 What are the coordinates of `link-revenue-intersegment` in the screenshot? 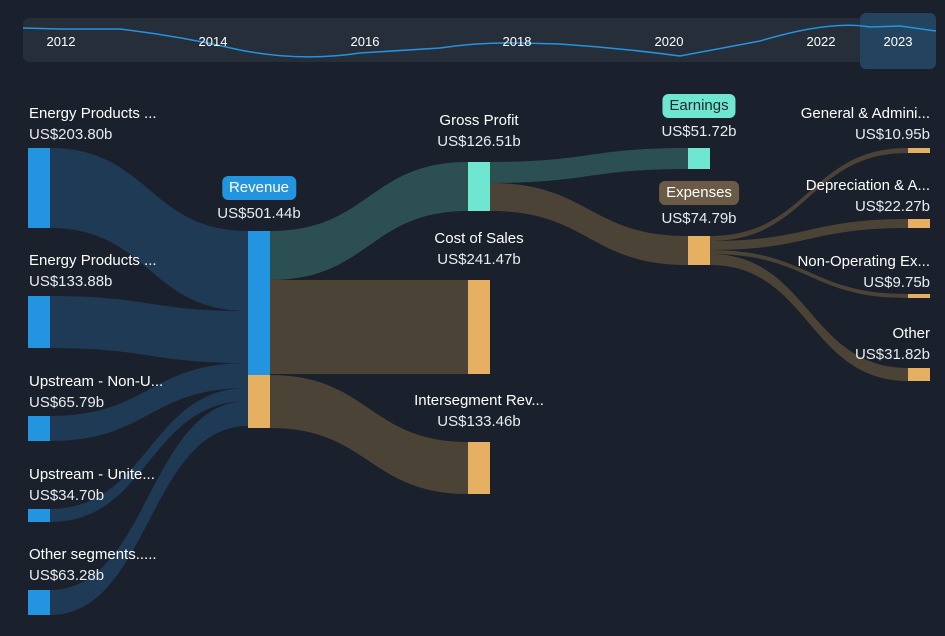 It's located at (369, 434).